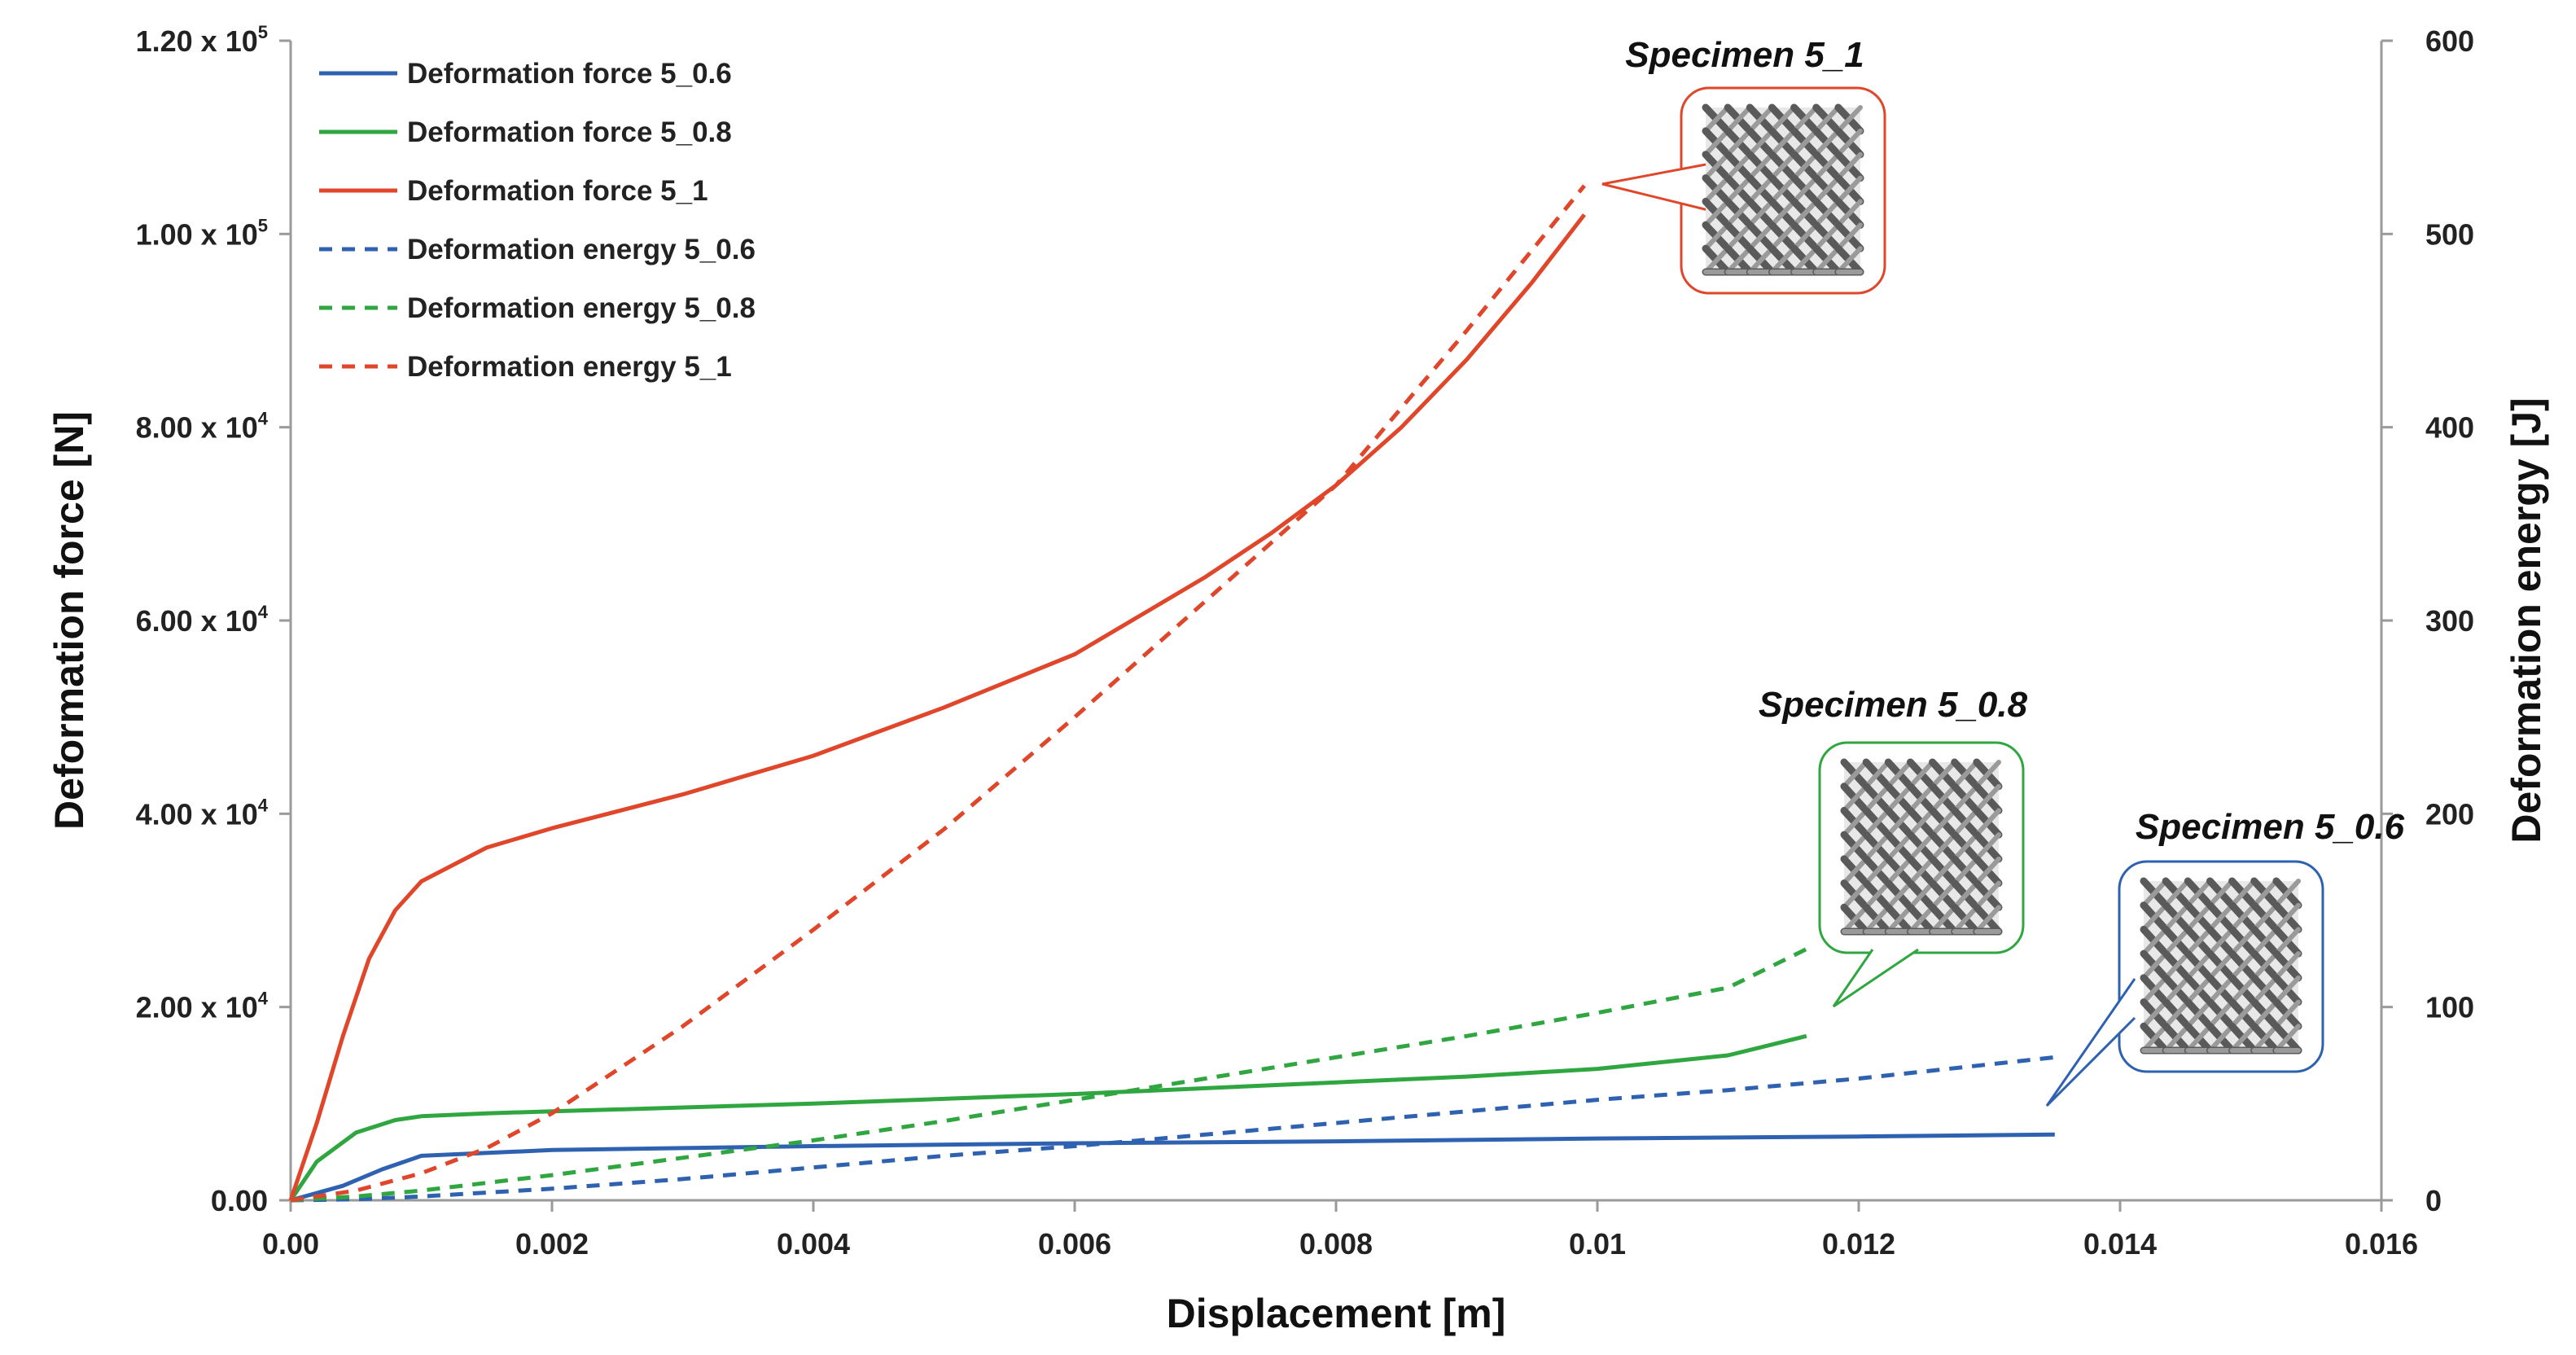 The width and height of the screenshot is (2576, 1355). What do you see at coordinates (2449, 1007) in the screenshot?
I see `y2-tick-label: 100` at bounding box center [2449, 1007].